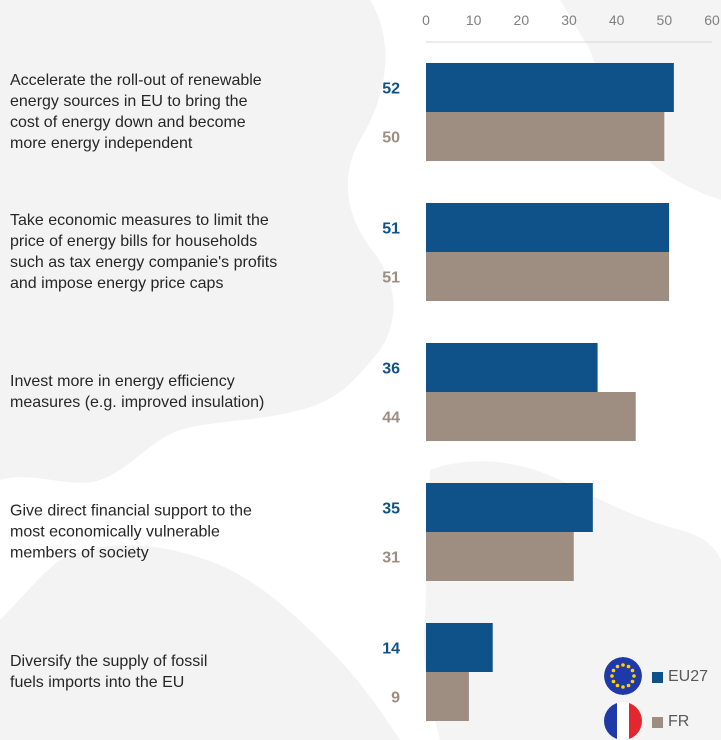  What do you see at coordinates (391, 509) in the screenshot?
I see `data-label-eu27: 35` at bounding box center [391, 509].